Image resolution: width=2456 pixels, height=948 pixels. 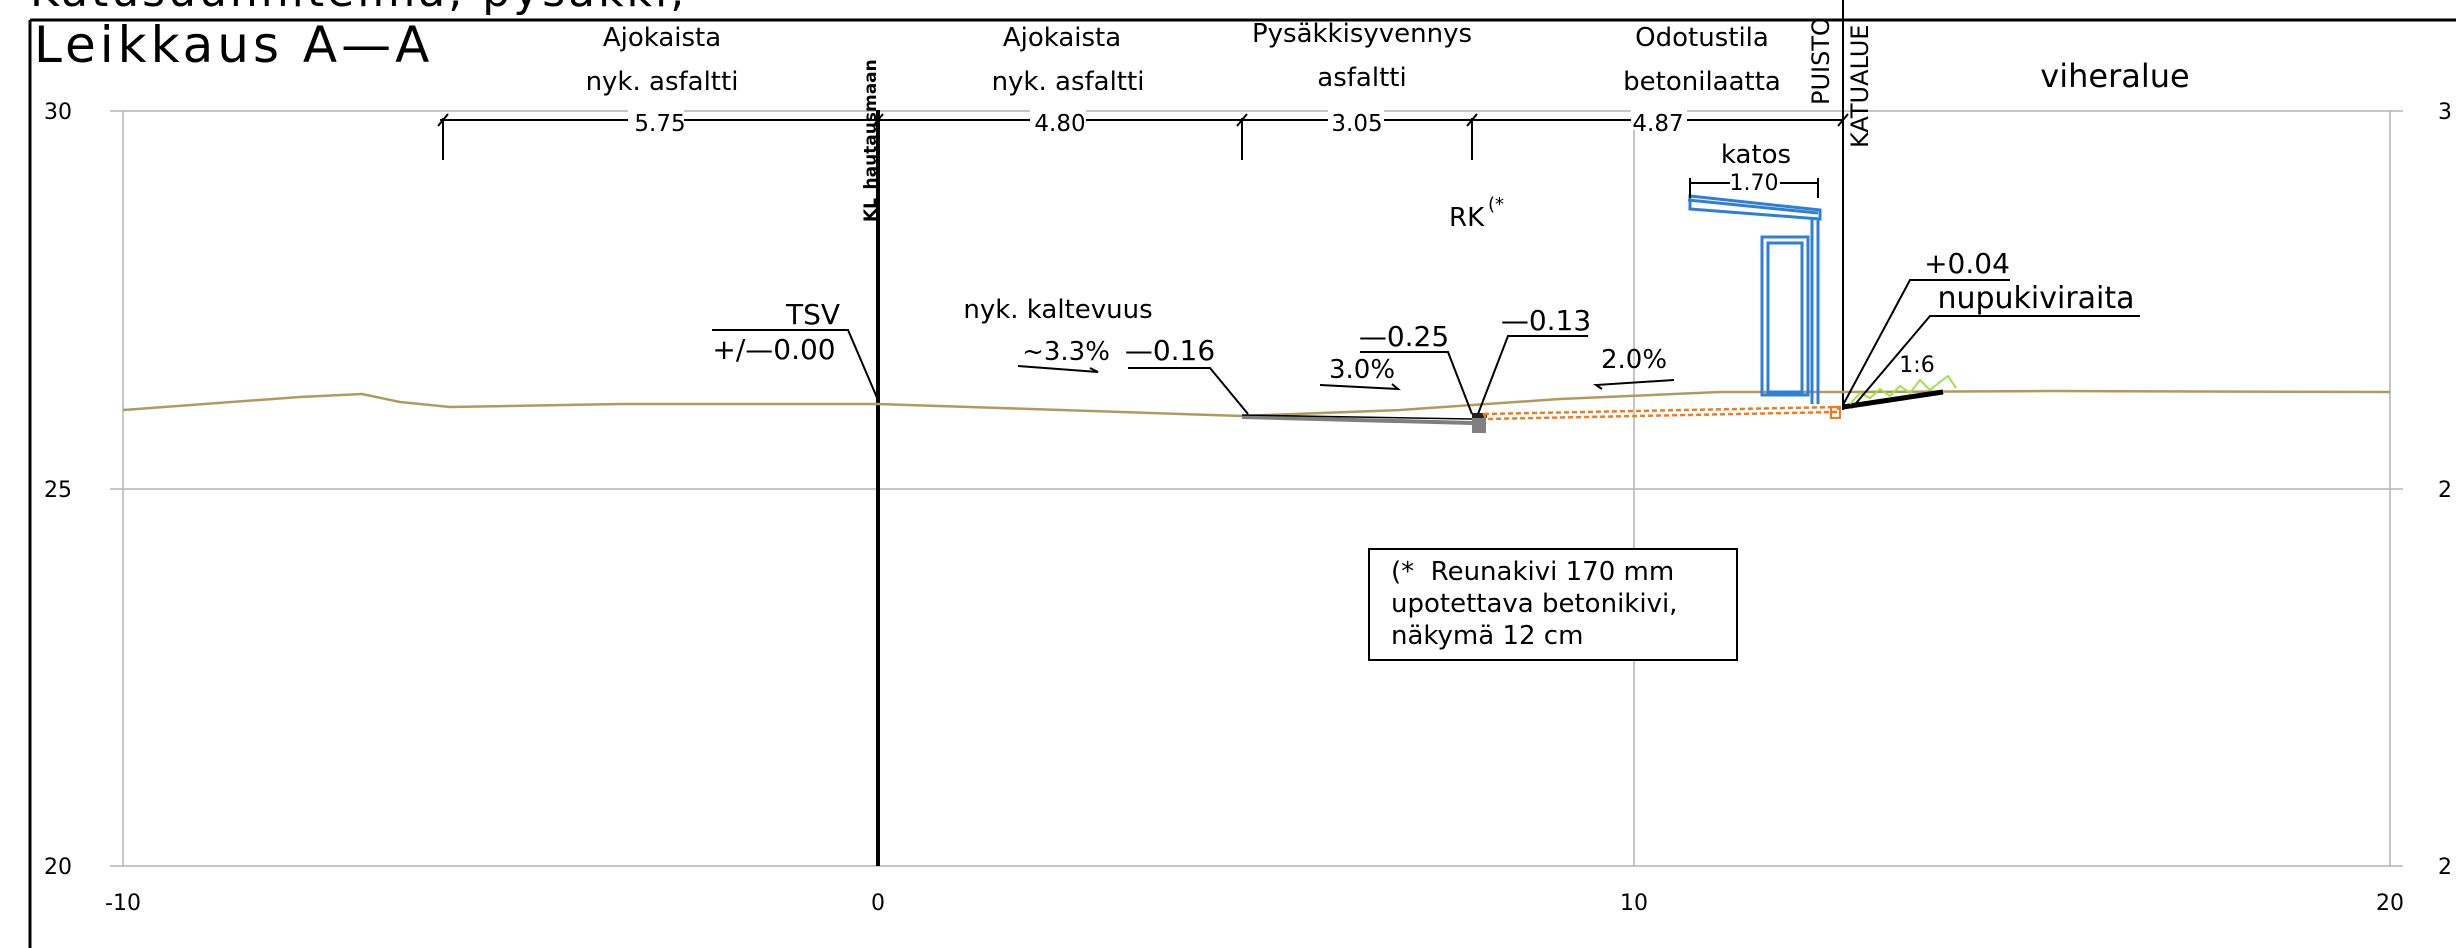 What do you see at coordinates (1860, 86) in the screenshot?
I see `katualue-label: KATUALUE` at bounding box center [1860, 86].